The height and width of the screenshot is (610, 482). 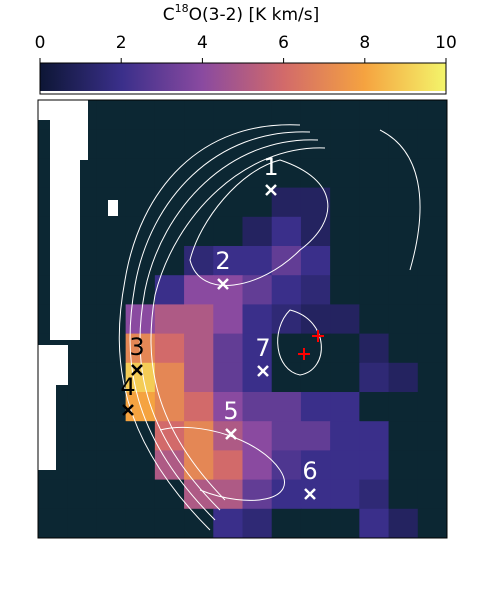 I want to click on colorbar-label: C18O(3-2) [K km/s], so click(x=241, y=13).